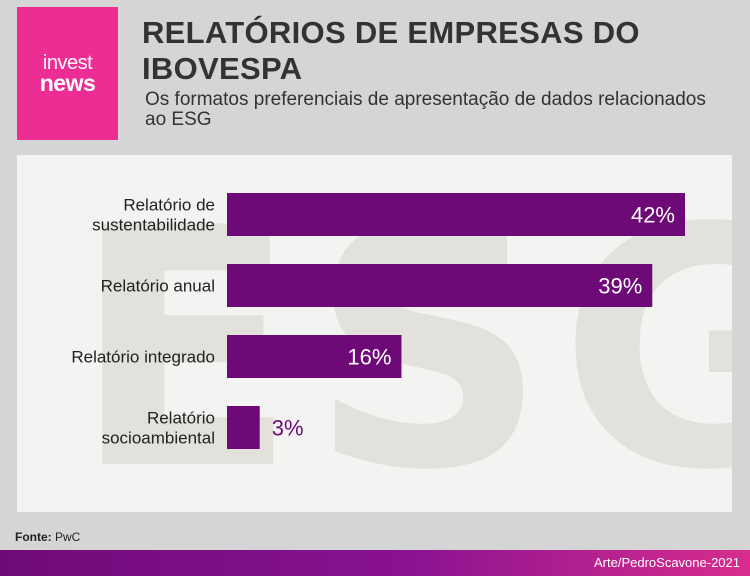 The image size is (750, 576). I want to click on category-label-line: Relatório de, so click(169, 205).